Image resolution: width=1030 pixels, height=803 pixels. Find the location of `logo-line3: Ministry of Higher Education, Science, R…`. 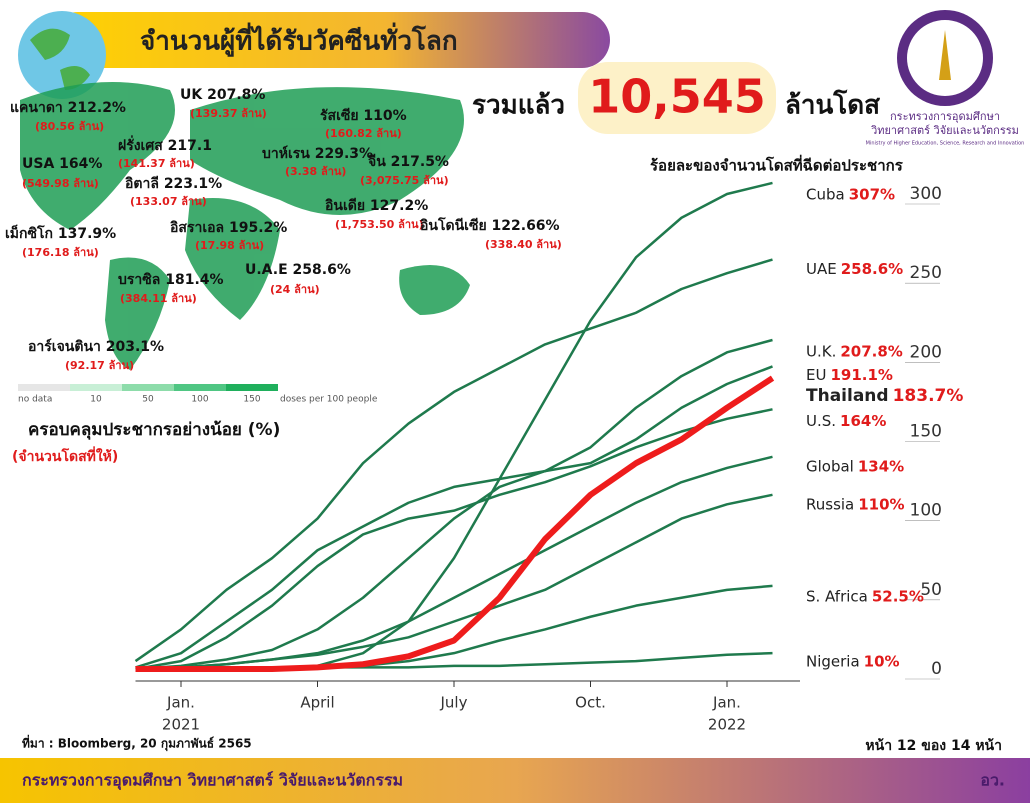

logo-line3: Ministry of Higher Education, Science, R… is located at coordinates (945, 144).